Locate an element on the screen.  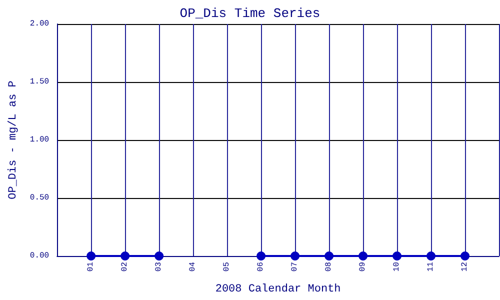
x-tick-label: 01 is located at coordinates (91, 267).